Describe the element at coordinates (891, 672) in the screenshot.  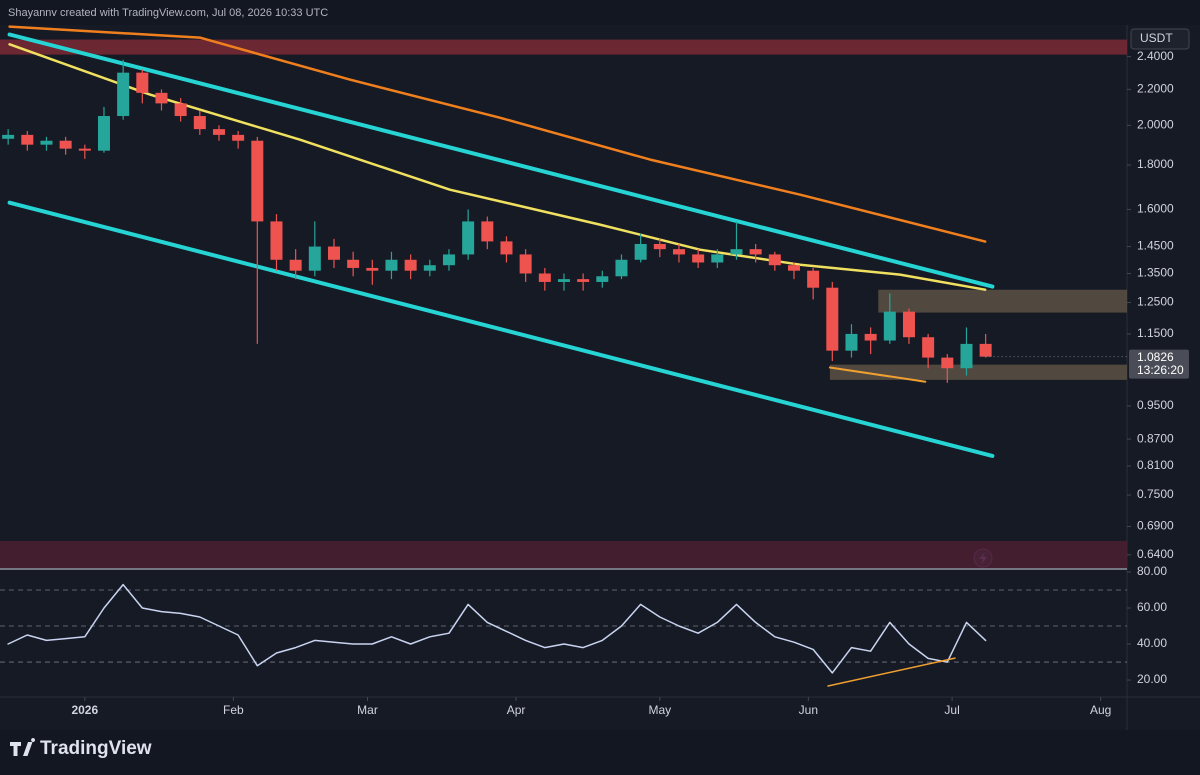
I see `rsi-trendline` at that location.